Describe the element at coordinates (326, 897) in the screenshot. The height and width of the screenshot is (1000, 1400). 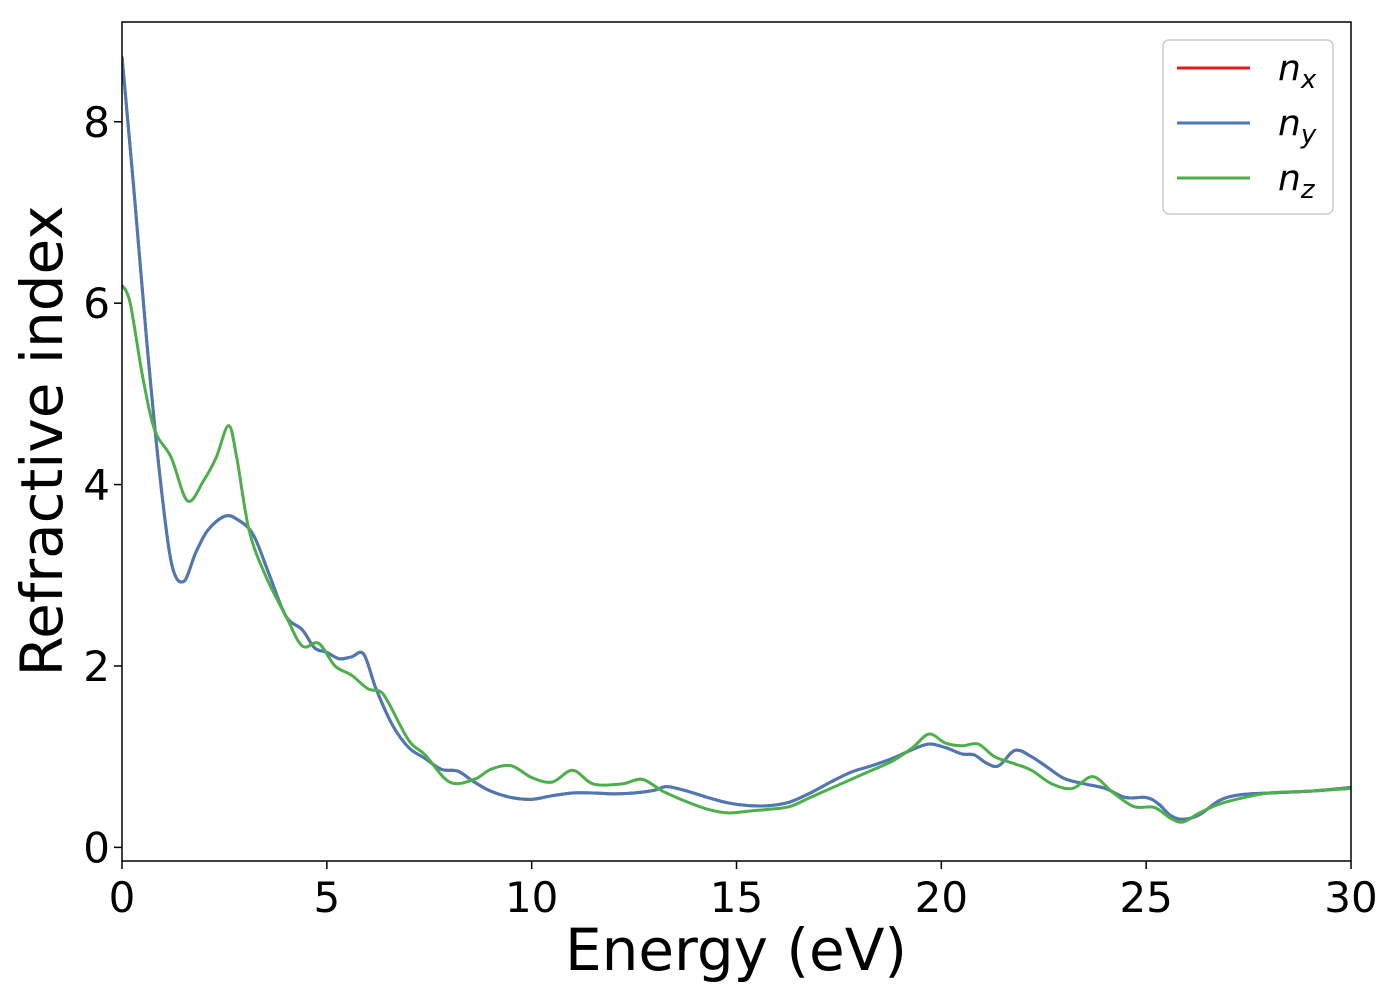
I see `x-tick-label: 5` at that location.